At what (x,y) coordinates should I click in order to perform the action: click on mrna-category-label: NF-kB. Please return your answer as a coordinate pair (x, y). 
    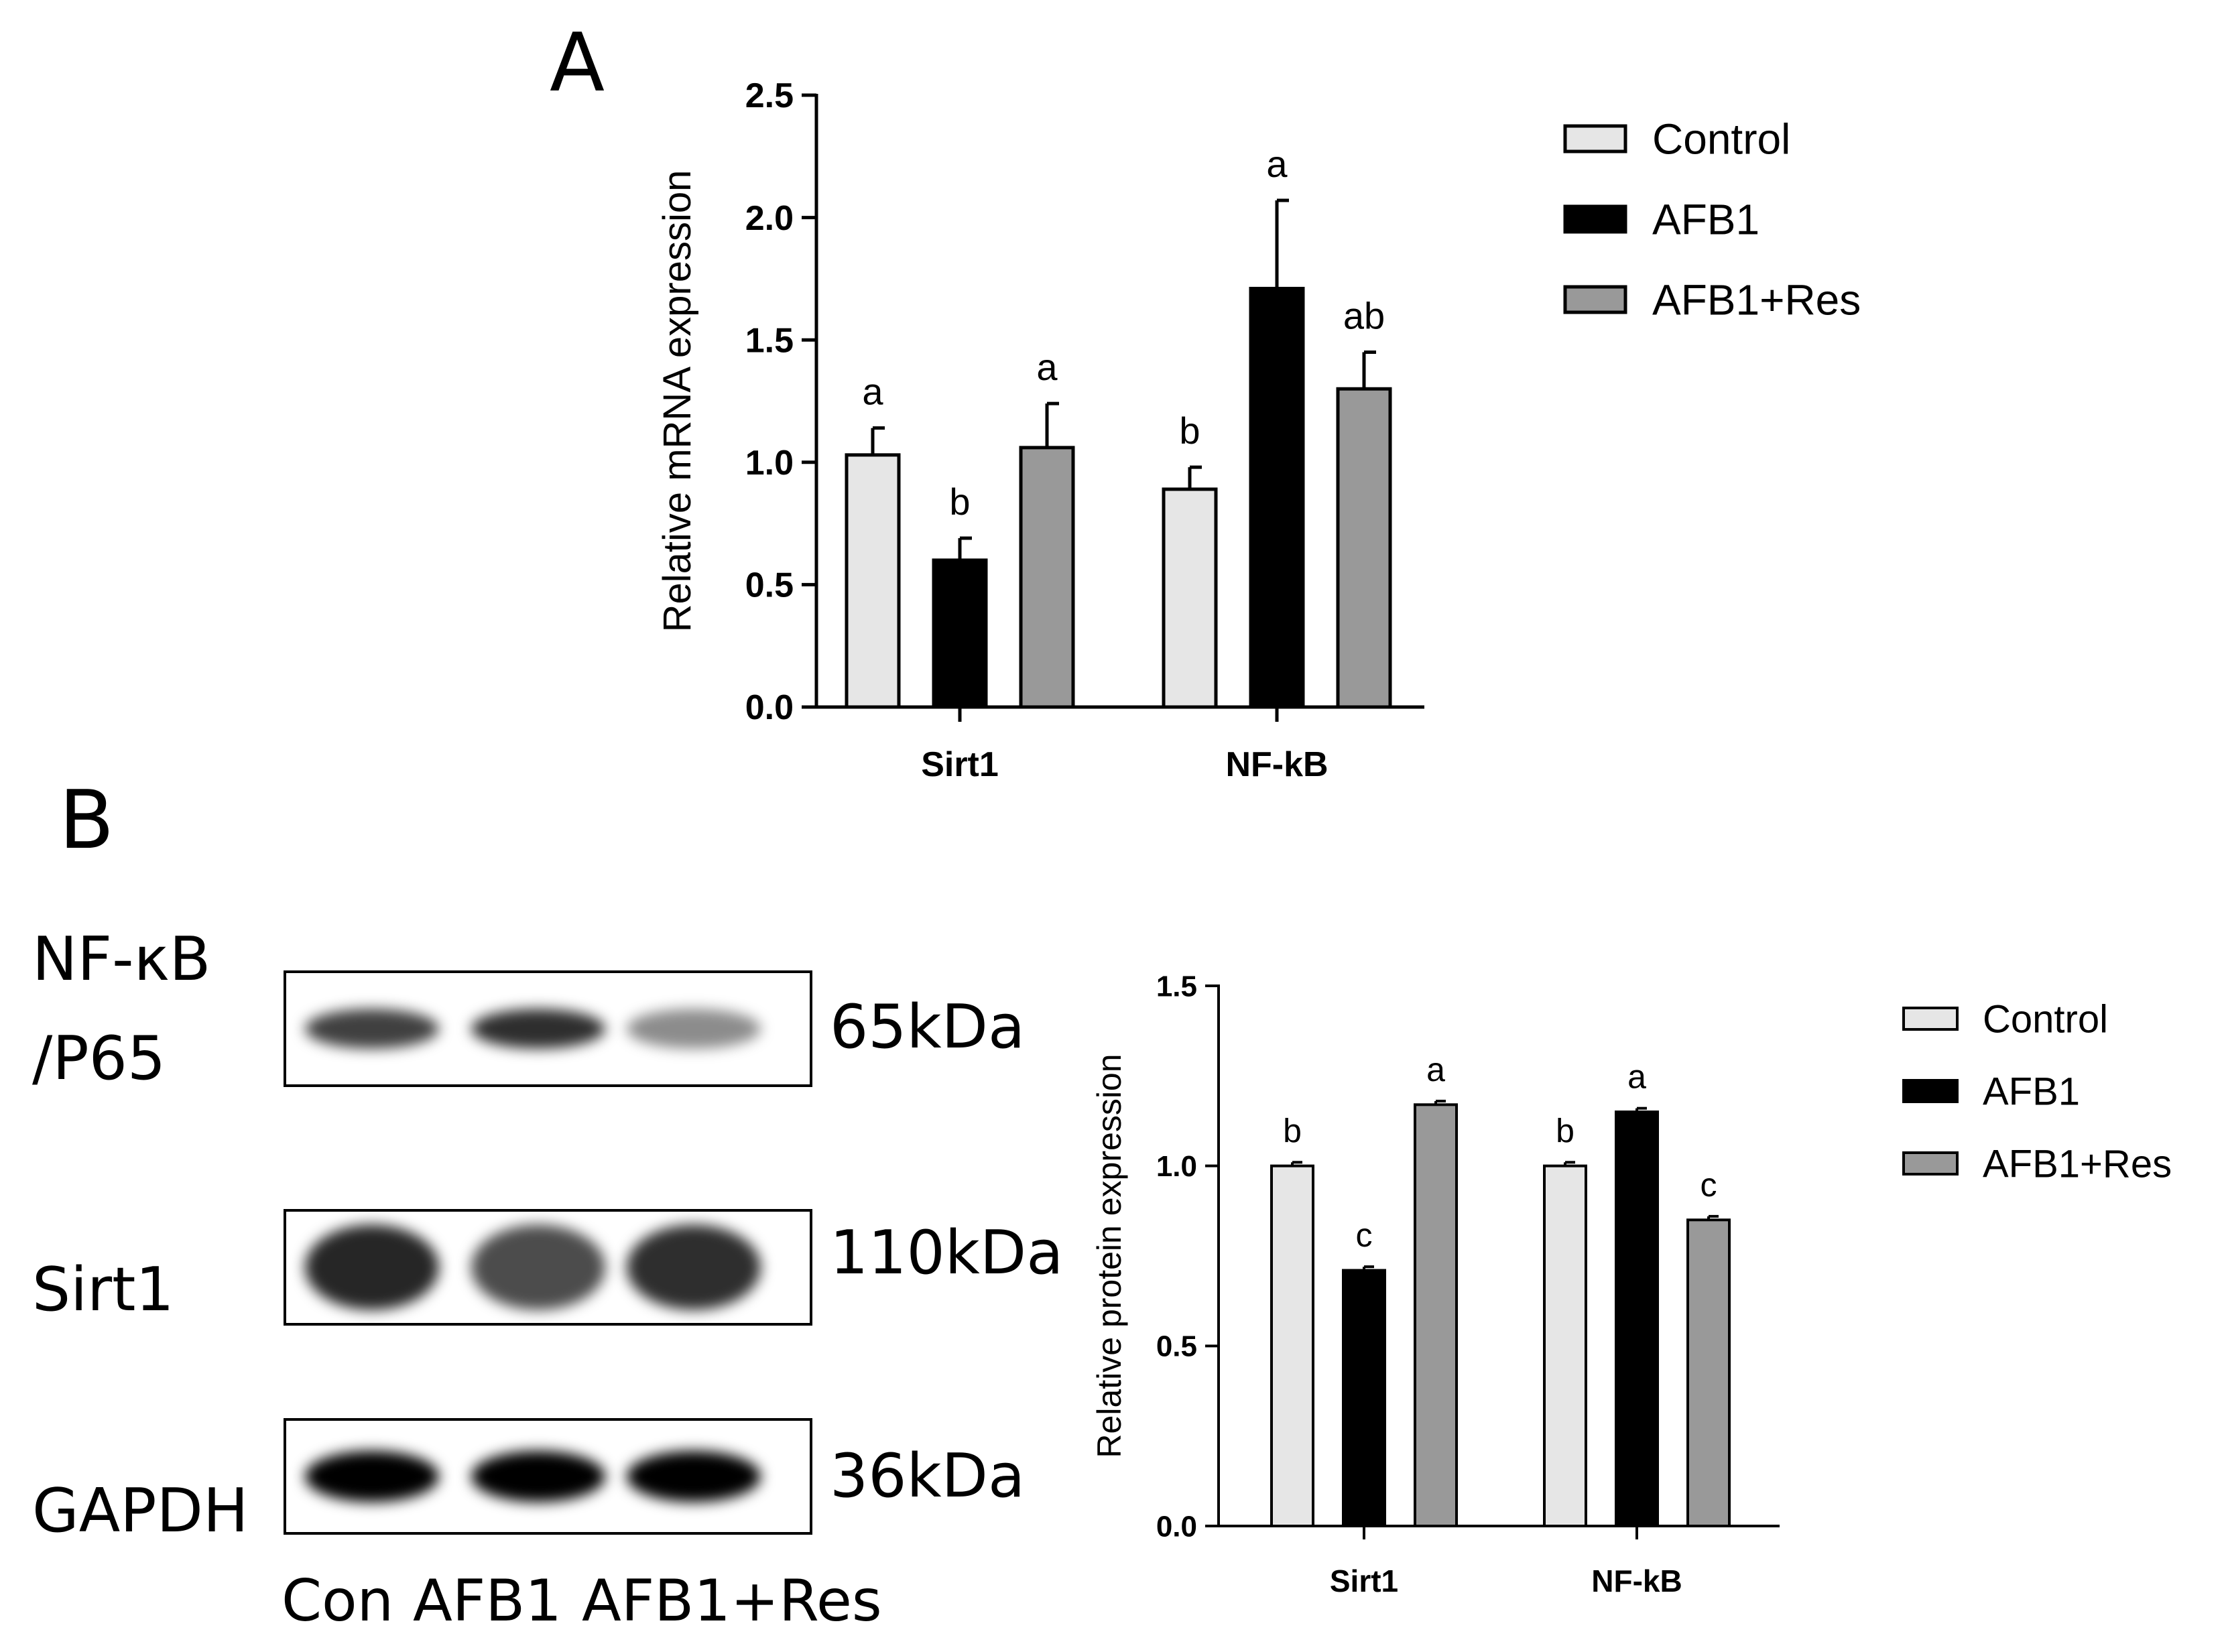
    Looking at the image, I should click on (1276, 765).